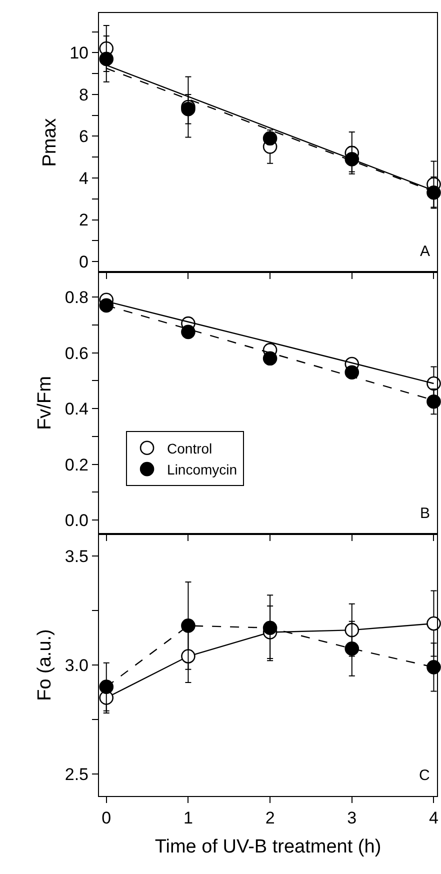 This screenshot has width=441, height=874. I want to click on annotation: C, so click(424, 775).